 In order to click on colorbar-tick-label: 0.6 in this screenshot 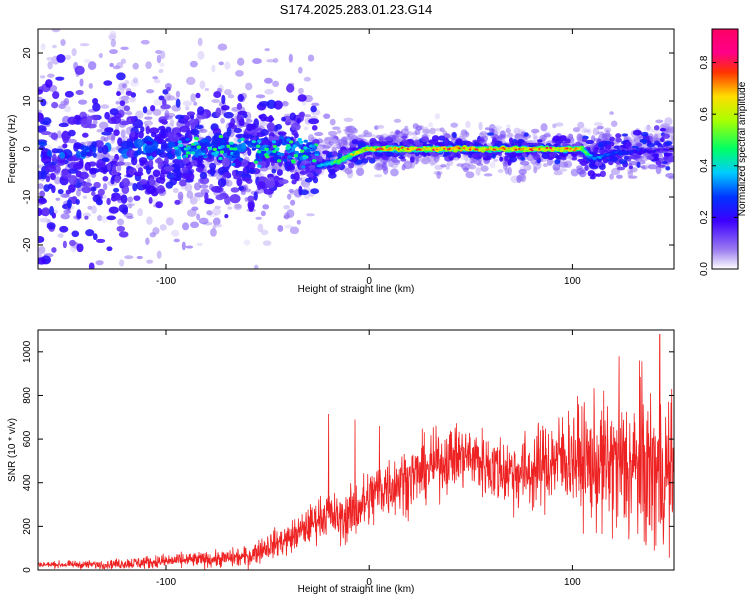, I will do `click(704, 114)`.